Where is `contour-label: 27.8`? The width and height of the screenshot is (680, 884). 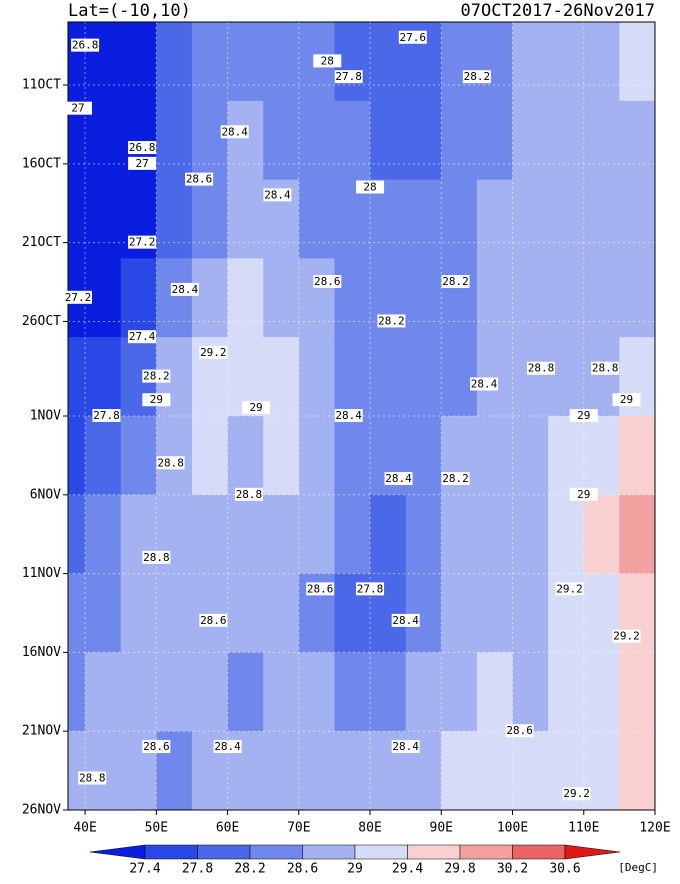 contour-label: 27.8 is located at coordinates (348, 76).